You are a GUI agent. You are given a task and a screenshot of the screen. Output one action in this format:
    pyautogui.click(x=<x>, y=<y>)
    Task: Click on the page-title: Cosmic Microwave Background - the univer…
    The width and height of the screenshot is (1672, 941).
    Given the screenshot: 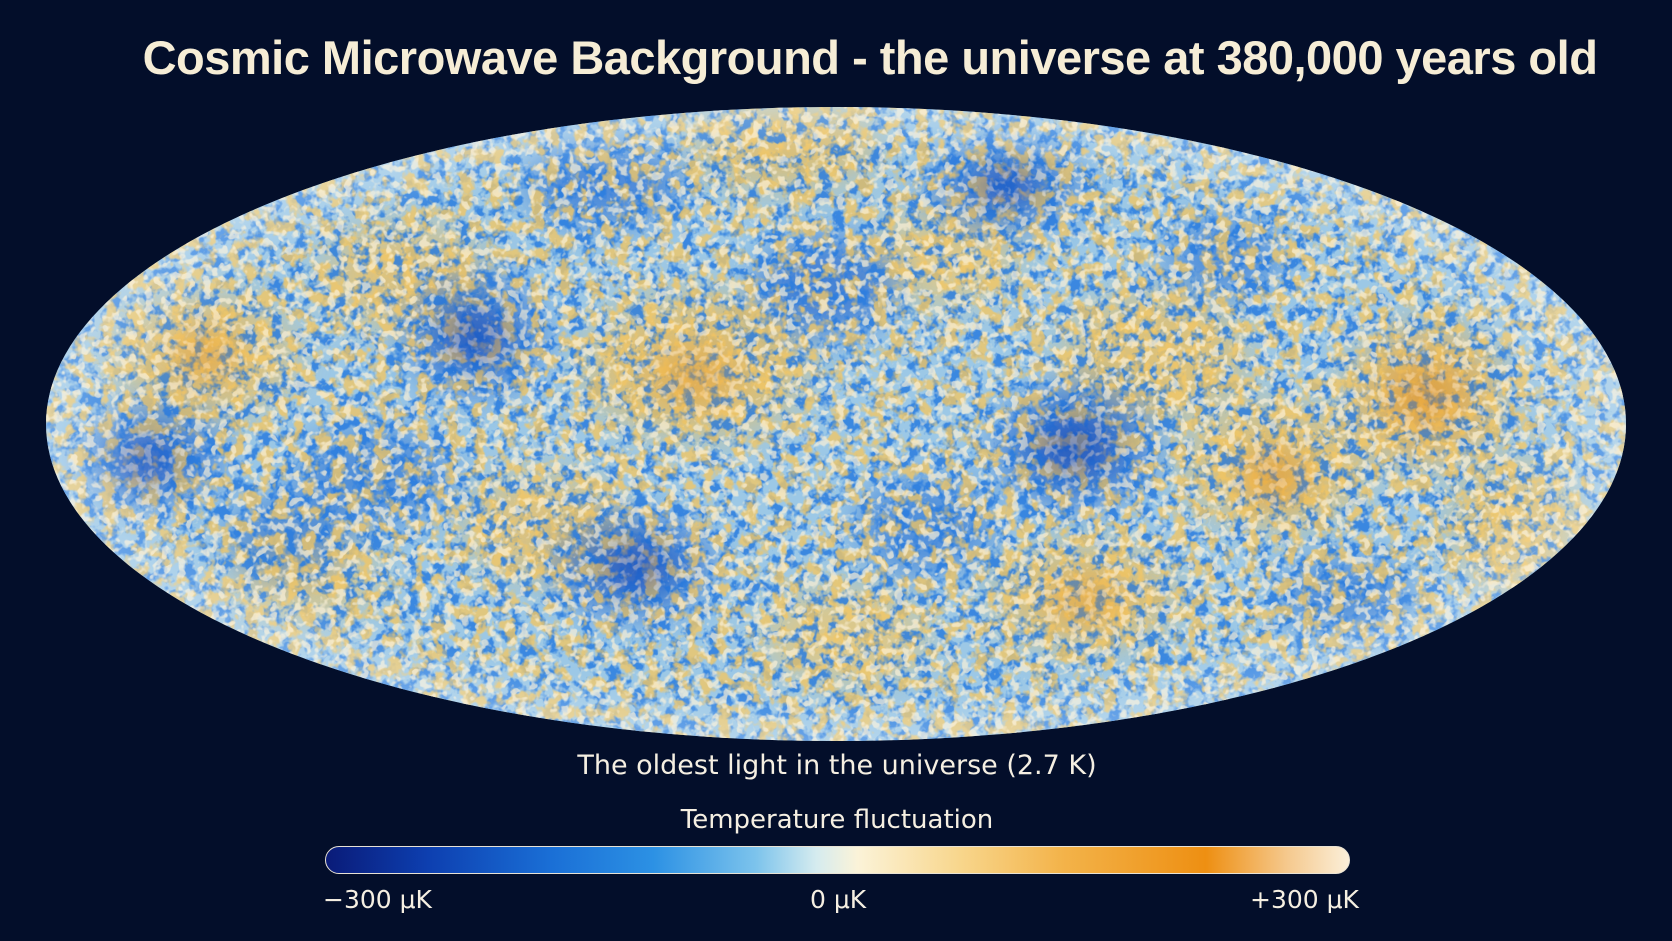 What is the action you would take?
    pyautogui.click(x=870, y=57)
    